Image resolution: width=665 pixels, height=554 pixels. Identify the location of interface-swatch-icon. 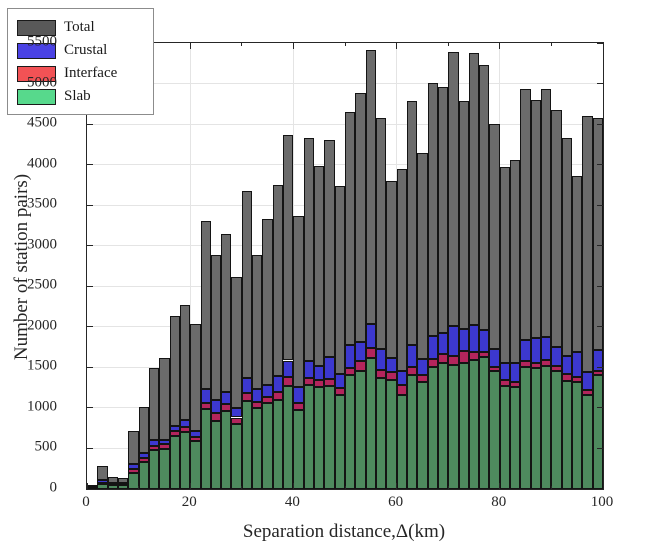
(36, 73).